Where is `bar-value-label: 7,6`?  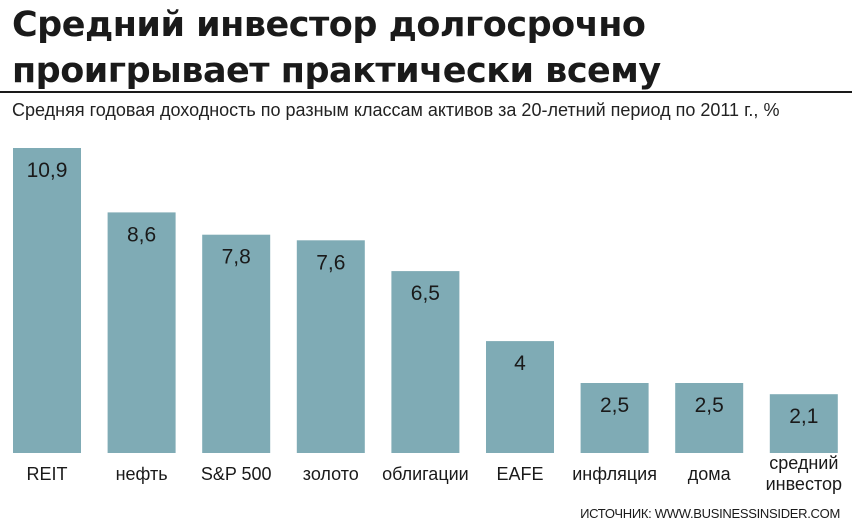
bar-value-label: 7,6 is located at coordinates (330, 262).